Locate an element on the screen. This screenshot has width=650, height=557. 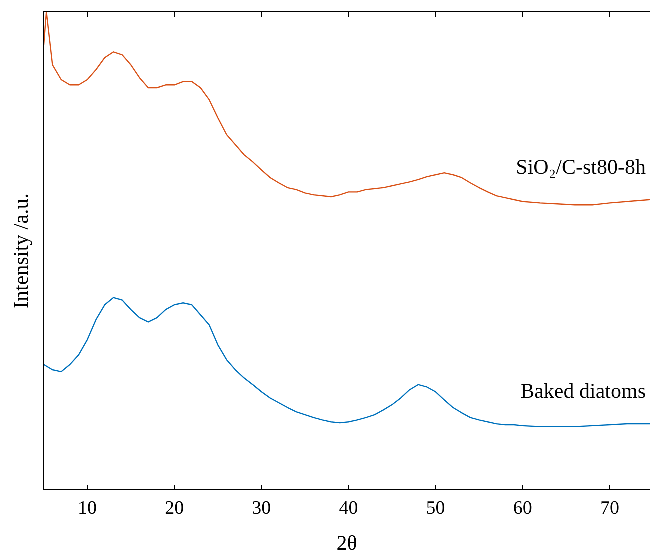
x-tick-label: 50 is located at coordinates (436, 508).